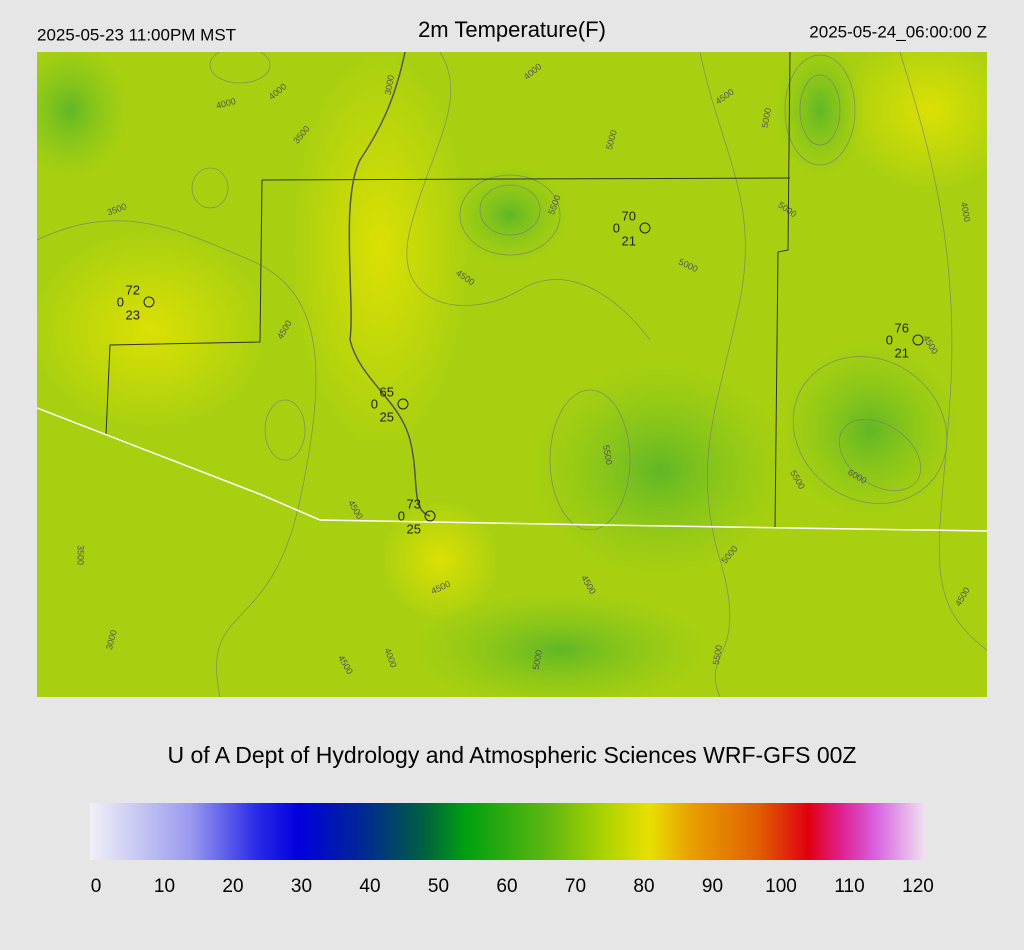 Image resolution: width=1024 pixels, height=950 pixels. What do you see at coordinates (902, 327) in the screenshot?
I see `station-temperature: 76` at bounding box center [902, 327].